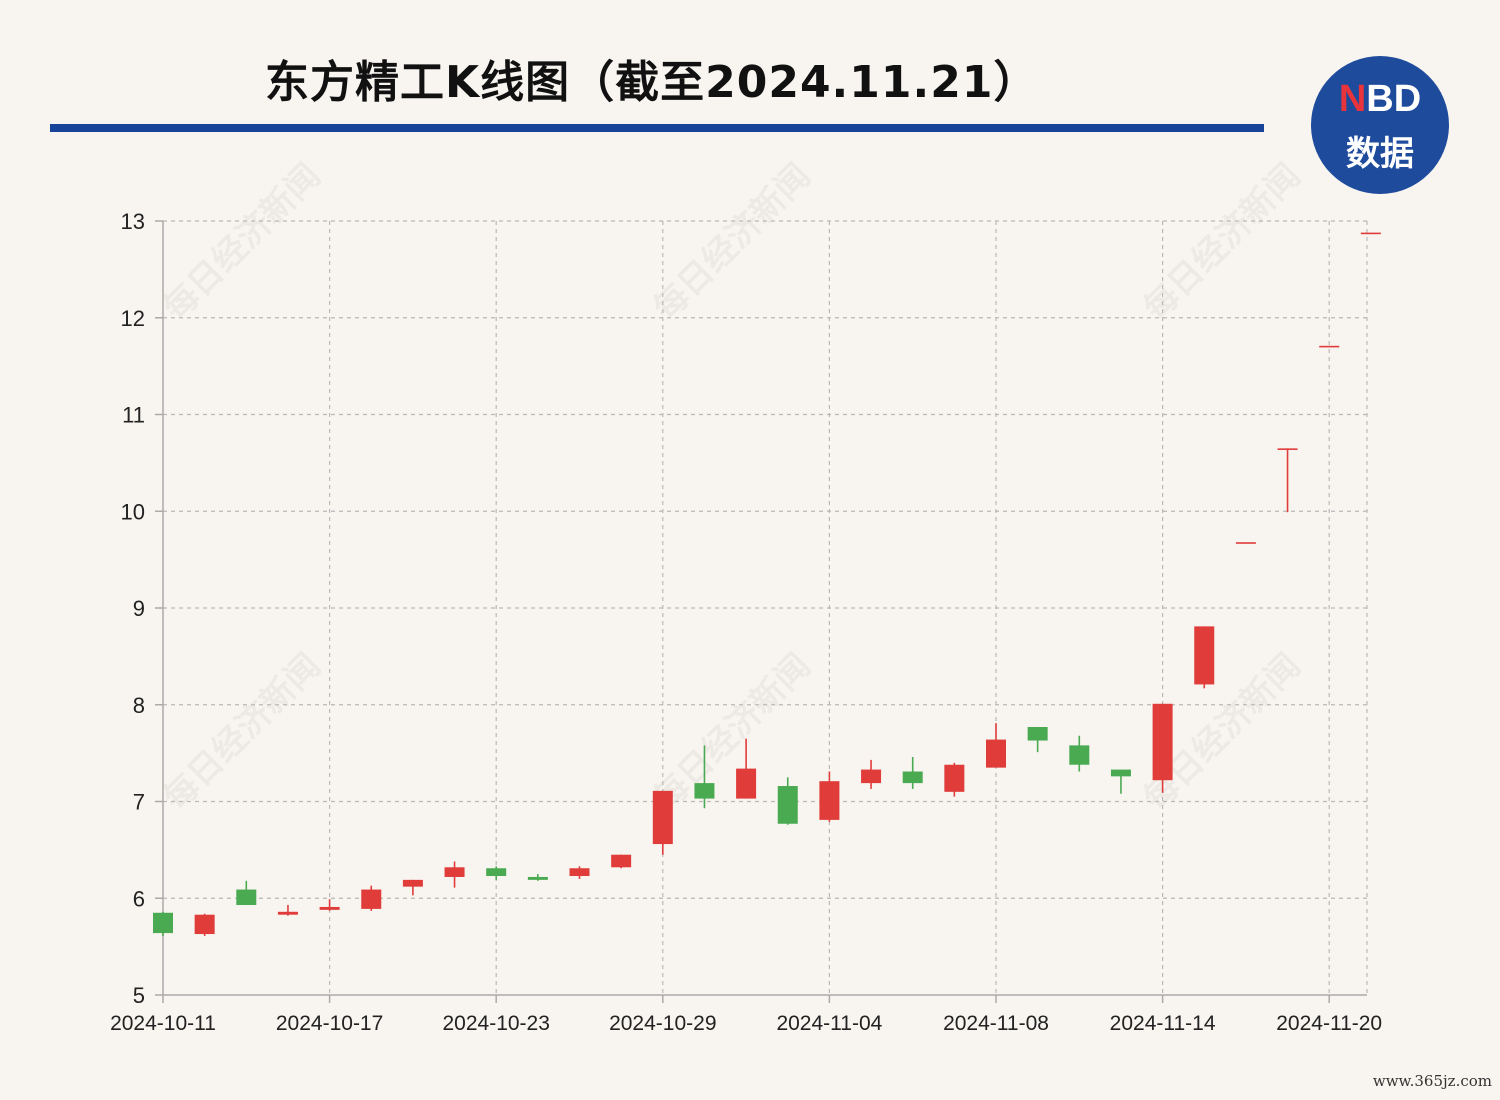 This screenshot has width=1500, height=1100. What do you see at coordinates (133, 511) in the screenshot?
I see `y-tick-label: 10` at bounding box center [133, 511].